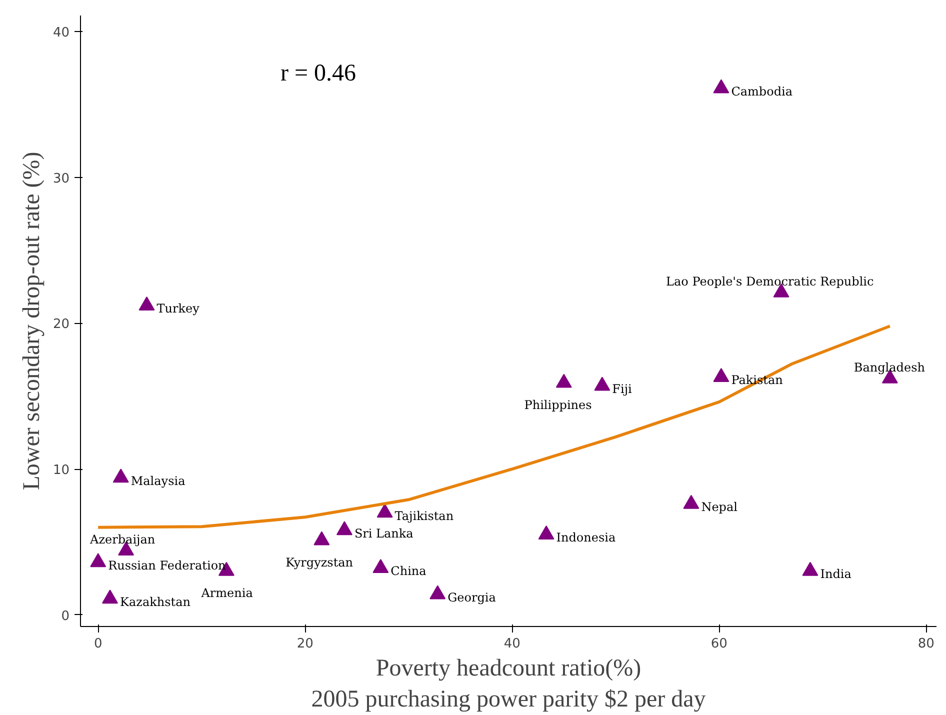 The height and width of the screenshot is (715, 946). Describe the element at coordinates (472, 597) in the screenshot. I see `annotation: Georgia` at that location.